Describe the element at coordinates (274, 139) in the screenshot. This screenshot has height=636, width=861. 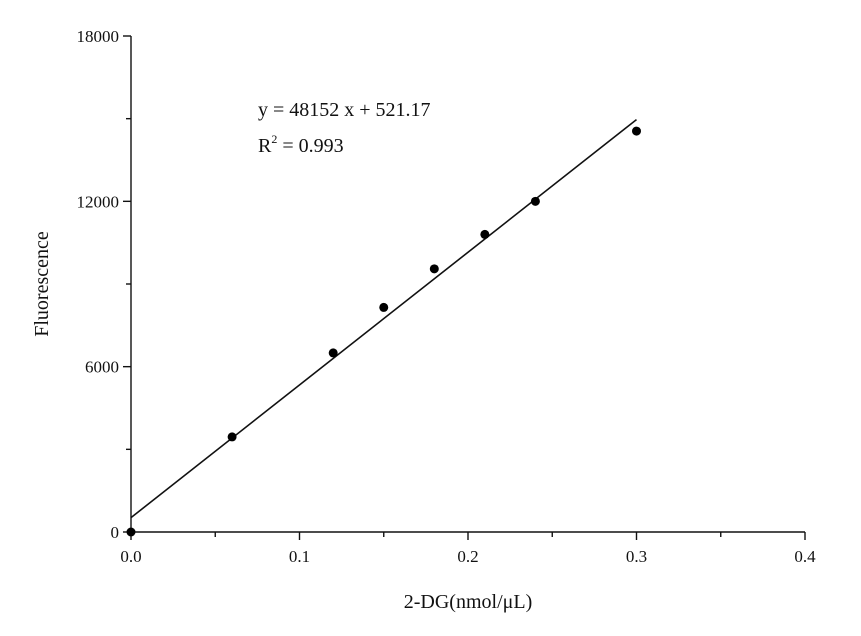
I see `r-squared-exponent: 2` at that location.